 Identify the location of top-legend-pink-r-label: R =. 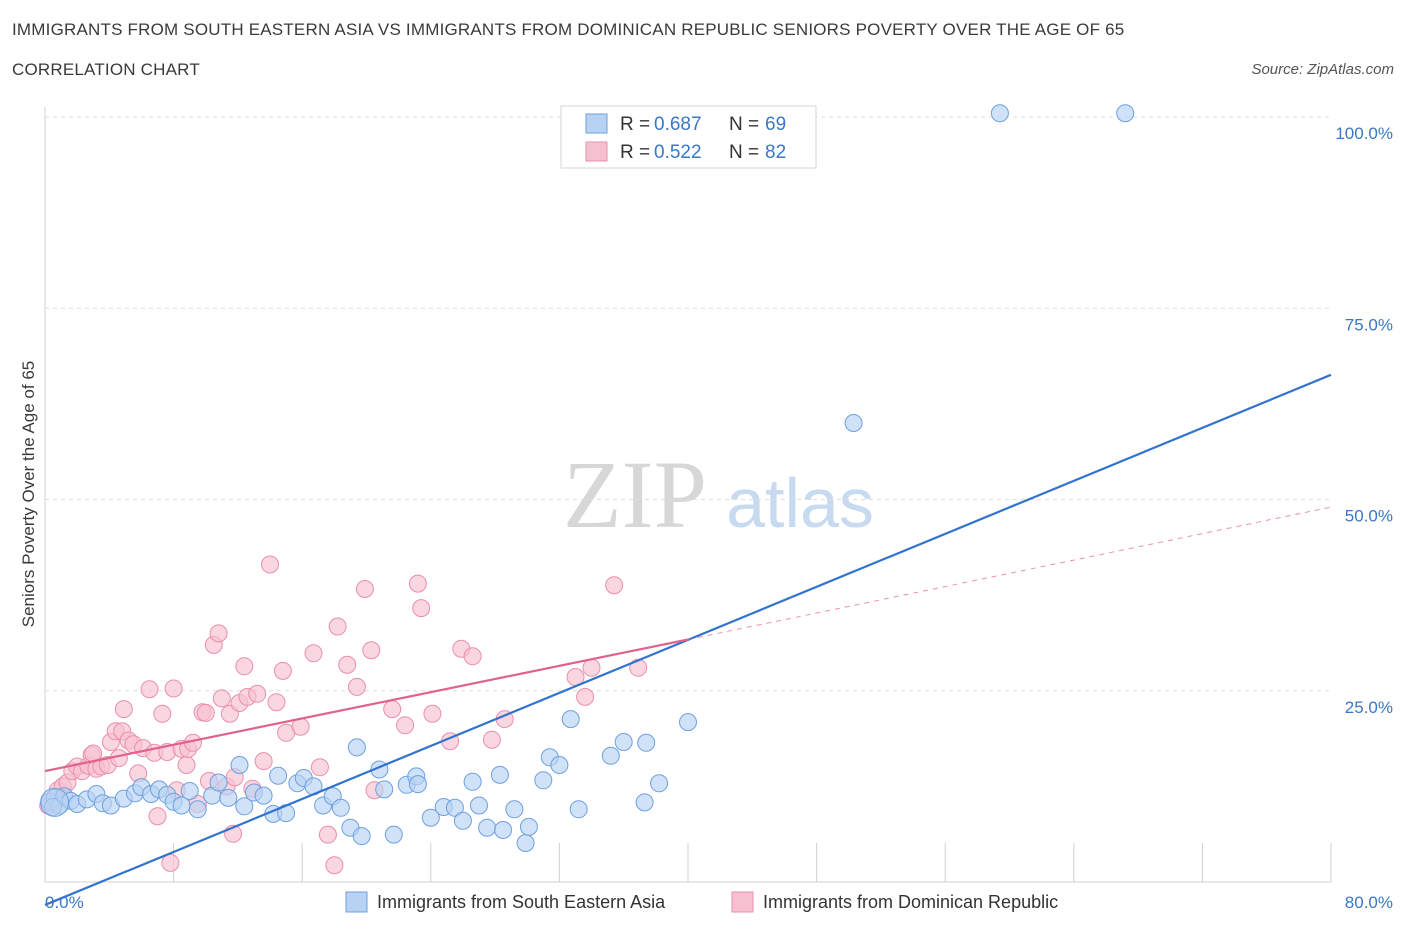
(635, 152).